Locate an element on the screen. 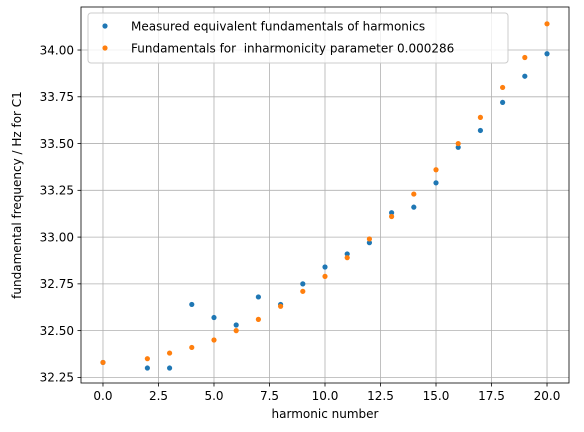 Image resolution: width=584 pixels, height=432 pixels. x-tick-label: 7.5 is located at coordinates (269, 396).